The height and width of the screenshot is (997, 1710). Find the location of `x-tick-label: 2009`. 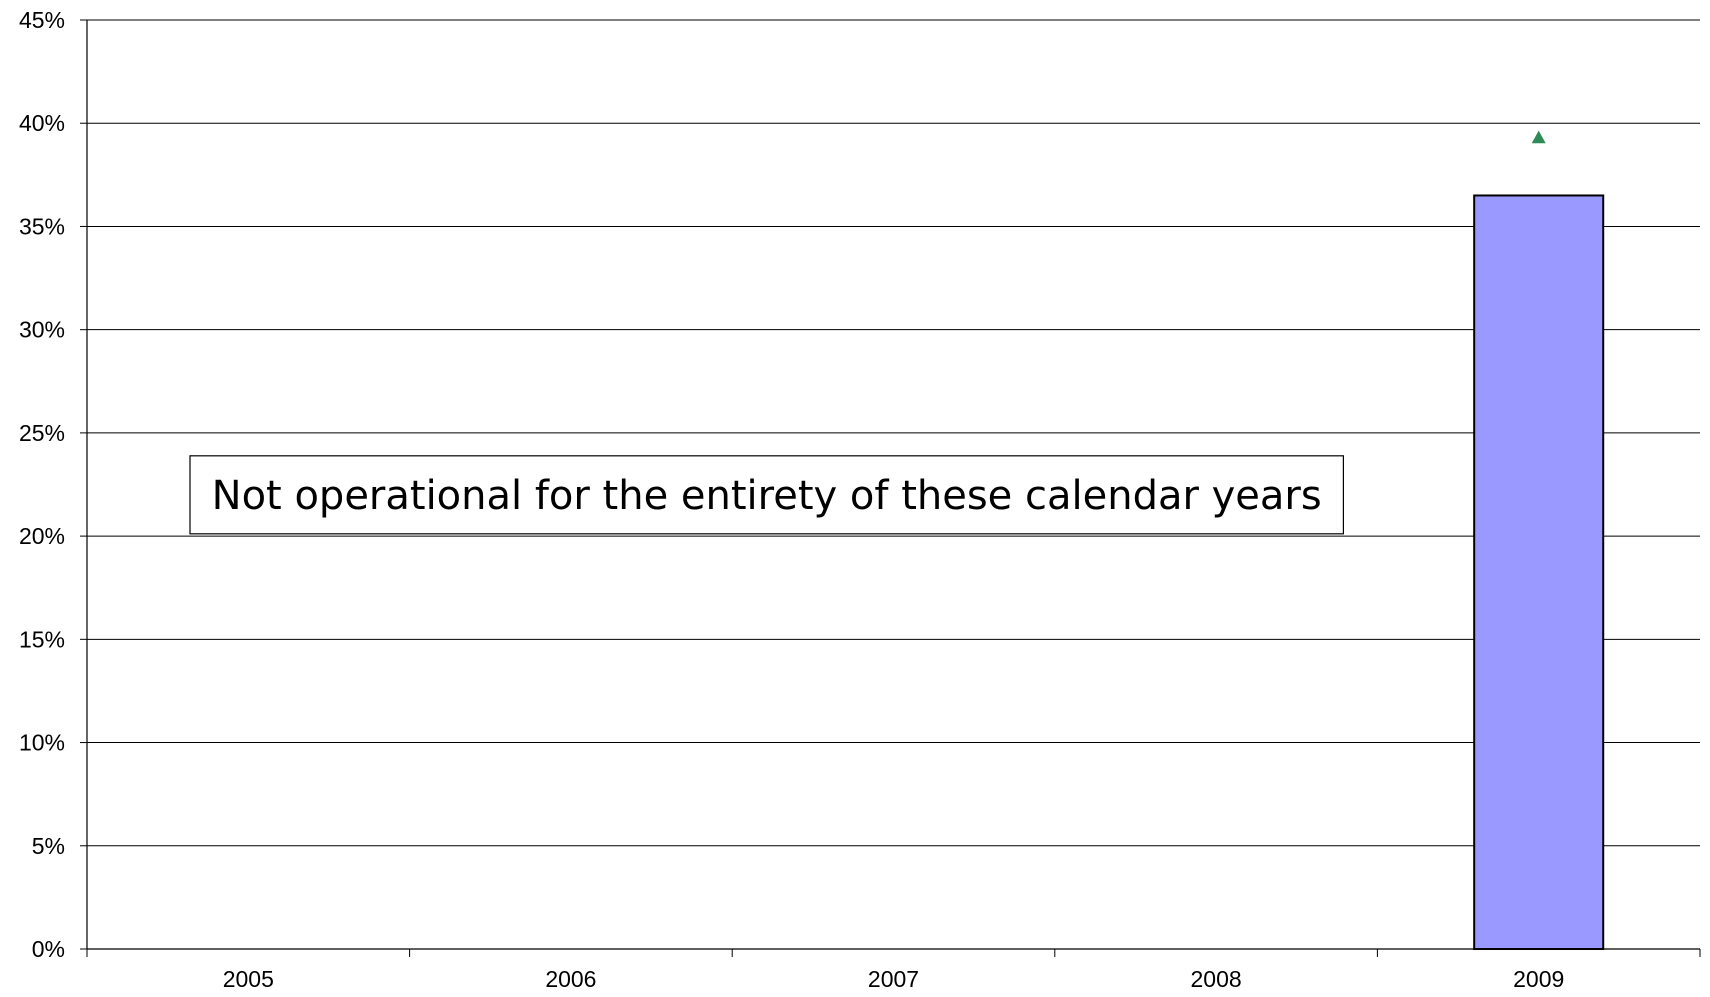

x-tick-label: 2009 is located at coordinates (1538, 979).